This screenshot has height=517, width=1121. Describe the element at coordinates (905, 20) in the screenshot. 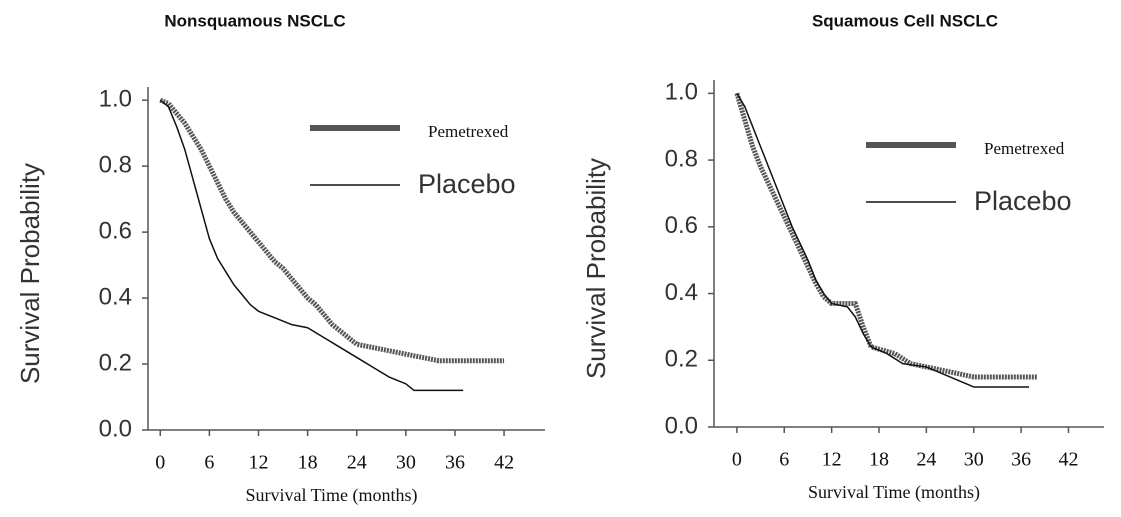

I see `chart-title: Squamous Cell NSCLC` at that location.